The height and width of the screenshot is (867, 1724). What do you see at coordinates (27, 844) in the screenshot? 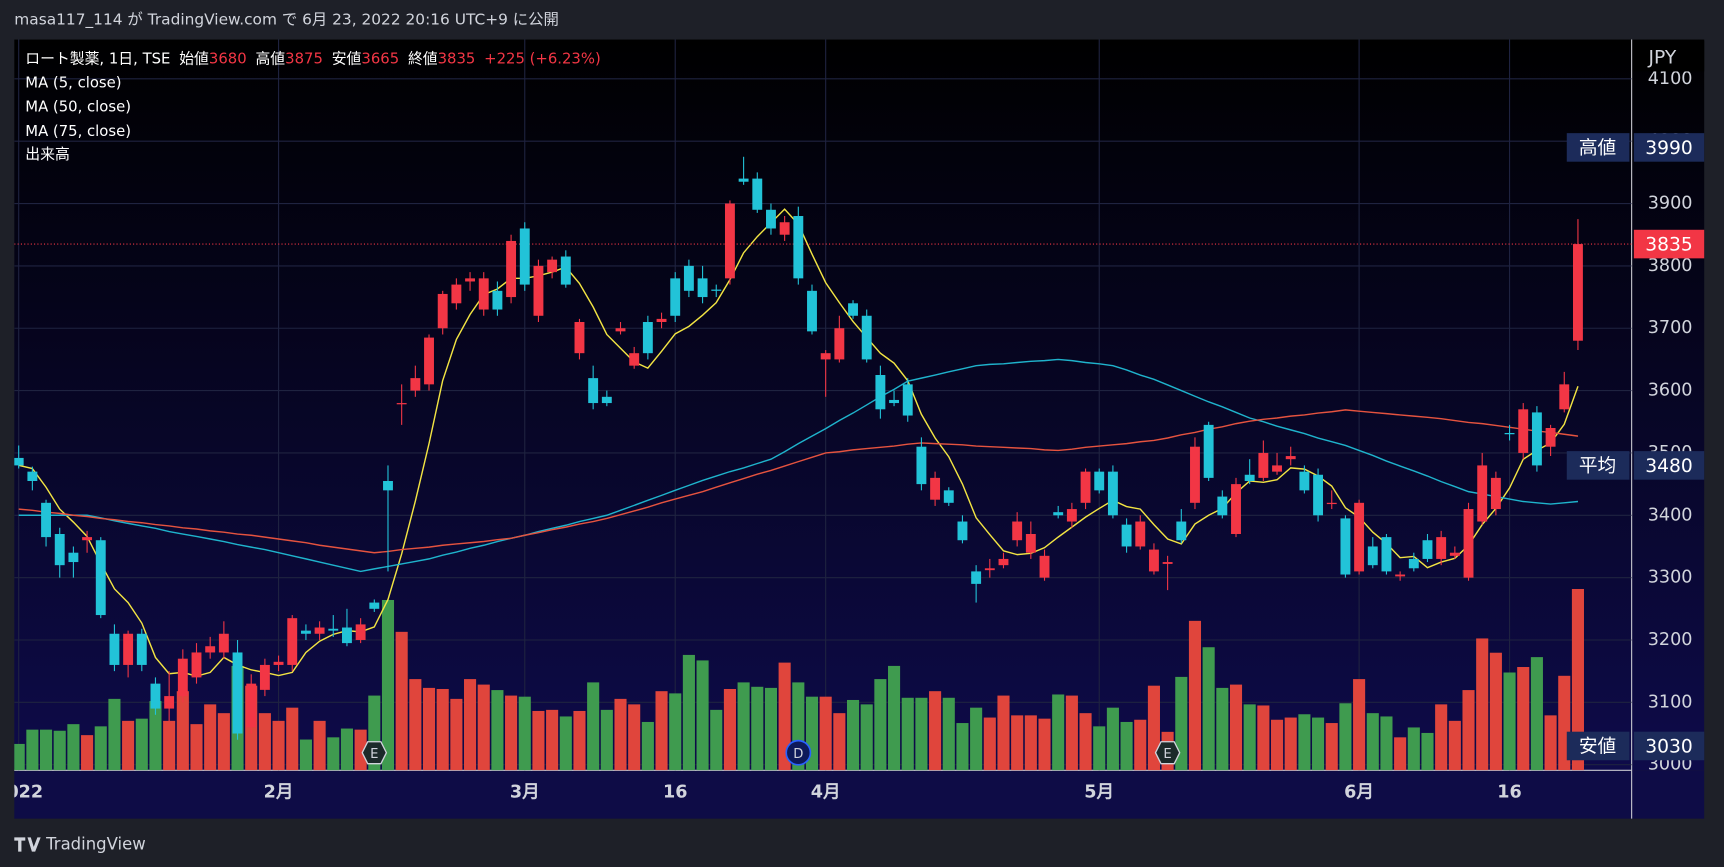
I see `logo` at bounding box center [27, 844].